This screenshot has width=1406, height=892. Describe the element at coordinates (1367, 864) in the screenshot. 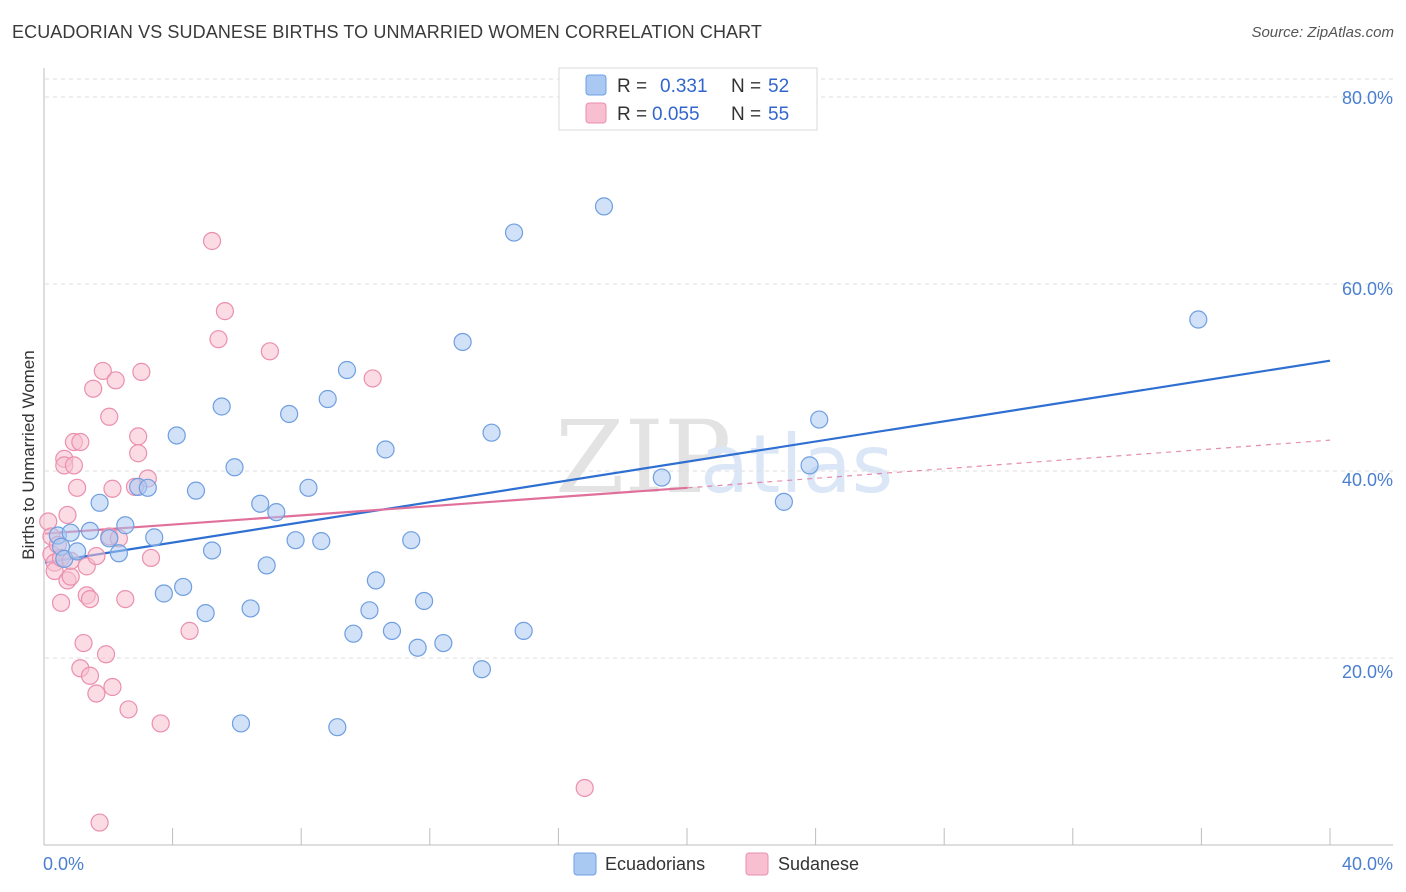

I see `x-tick-label-max: 40.0%` at that location.